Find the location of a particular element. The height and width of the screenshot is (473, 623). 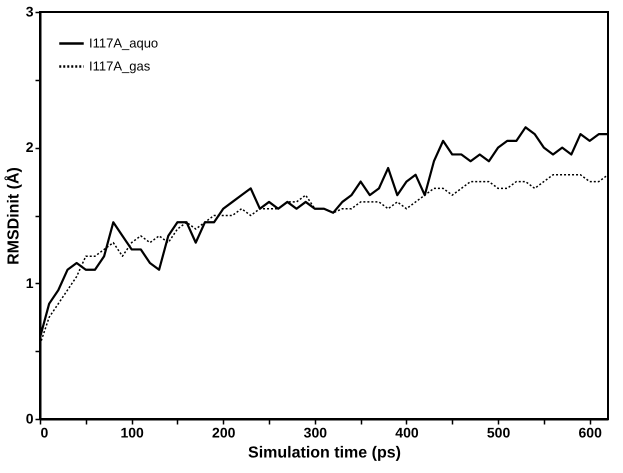

y-axis-title: RMSDinit (Å) is located at coordinates (13, 216).